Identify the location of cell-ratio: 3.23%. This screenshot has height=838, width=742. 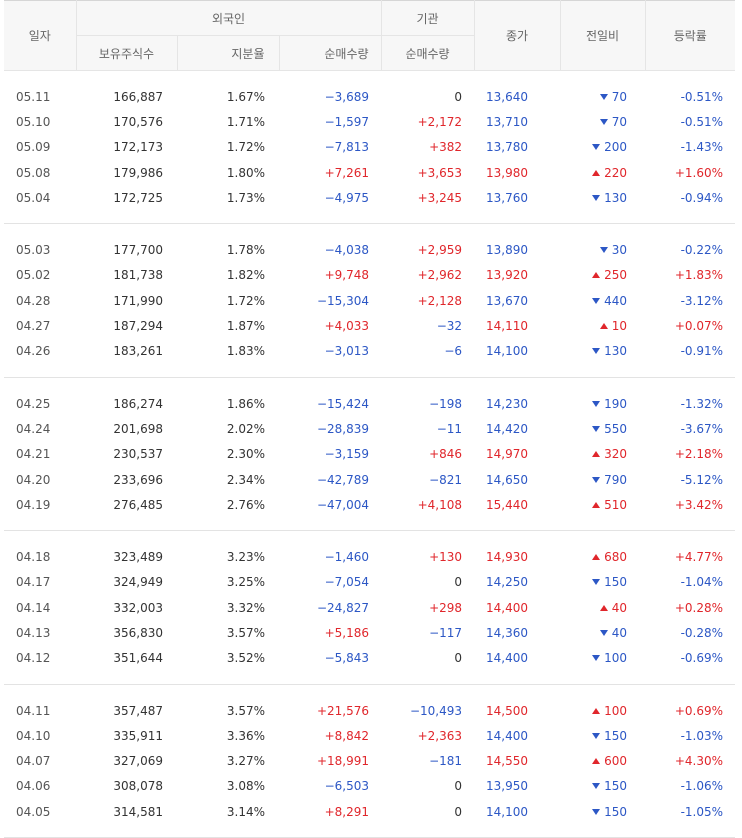
(228, 556).